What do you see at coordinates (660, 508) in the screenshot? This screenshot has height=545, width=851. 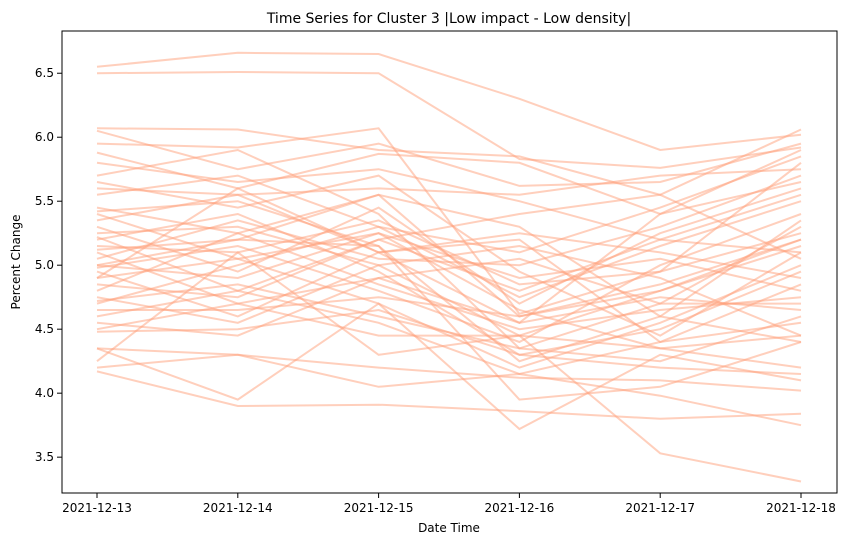 I see `x-tick-label: 2021-12-17` at bounding box center [660, 508].